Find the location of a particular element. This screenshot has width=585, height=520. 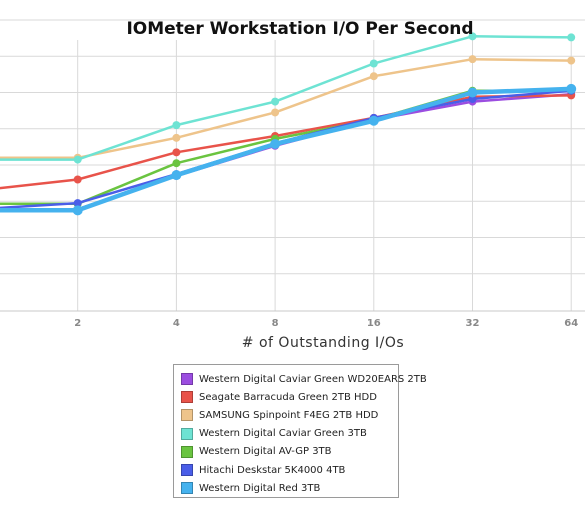

legend-item: Western Digital Caviar Green 3TB is located at coordinates (286, 434).